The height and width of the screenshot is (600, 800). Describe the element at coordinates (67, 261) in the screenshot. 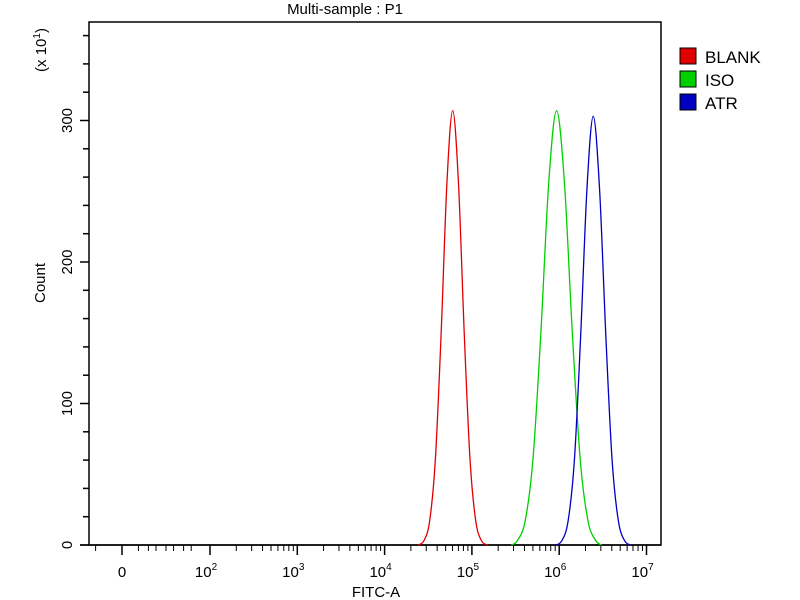

I see `y-tick-label: 200` at that location.